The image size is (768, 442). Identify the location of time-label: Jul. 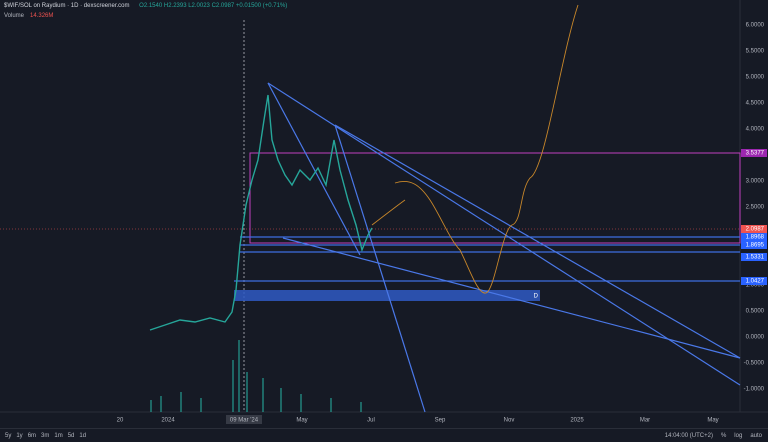
(371, 421).